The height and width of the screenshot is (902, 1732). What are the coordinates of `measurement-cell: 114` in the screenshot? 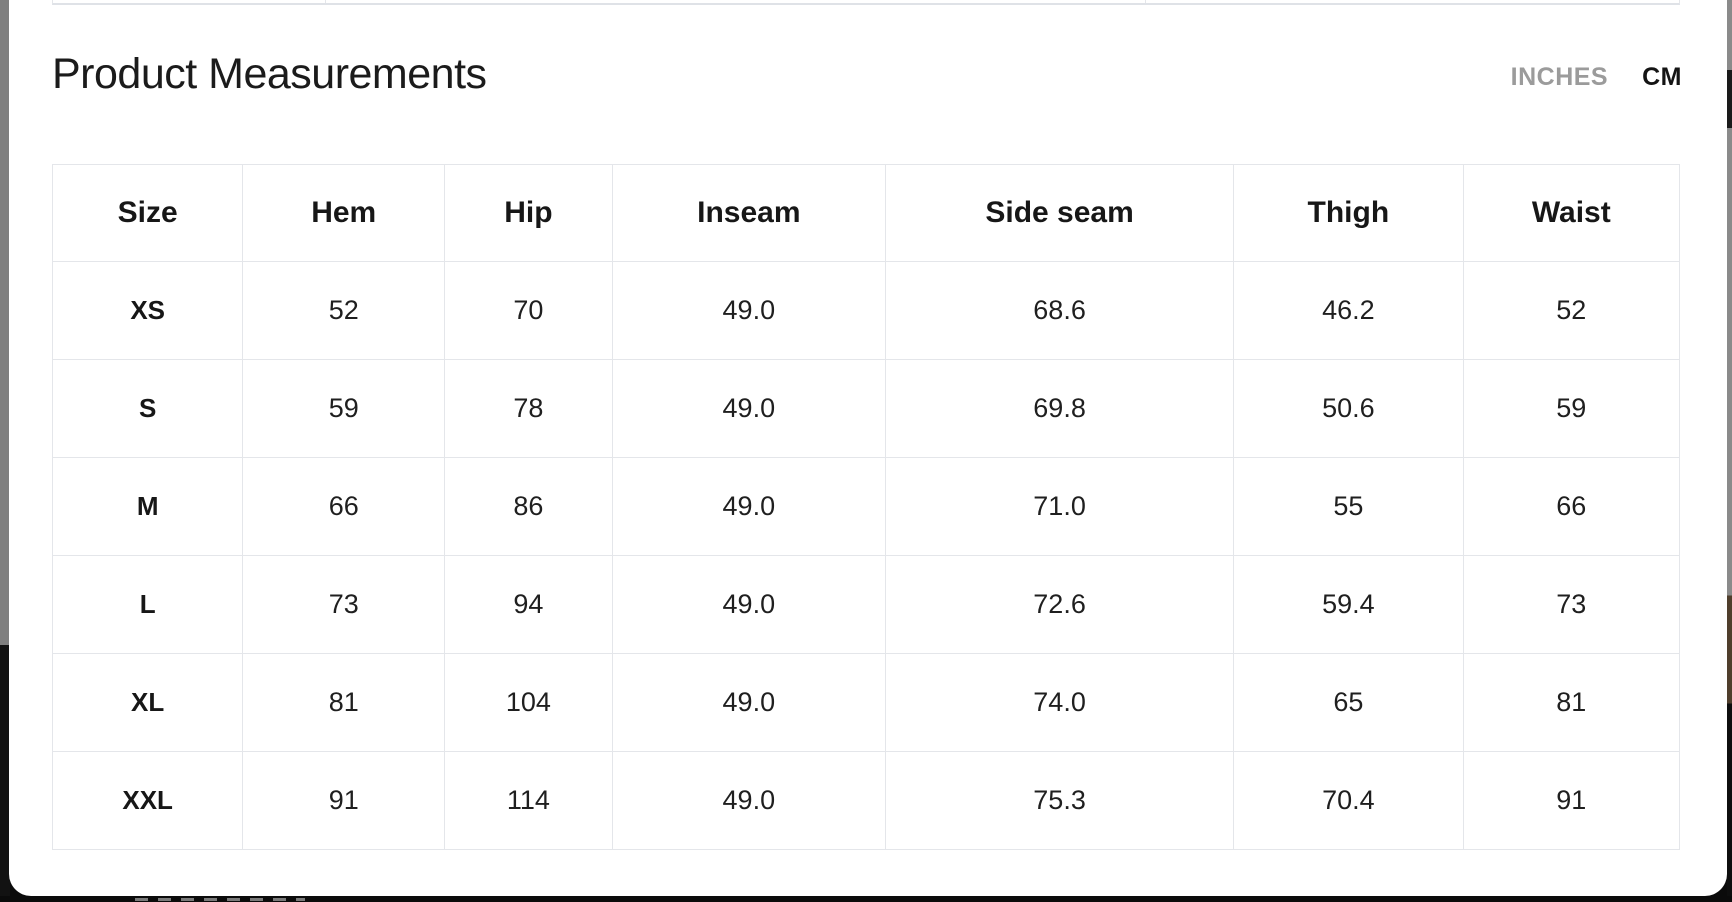 It's located at (528, 800).